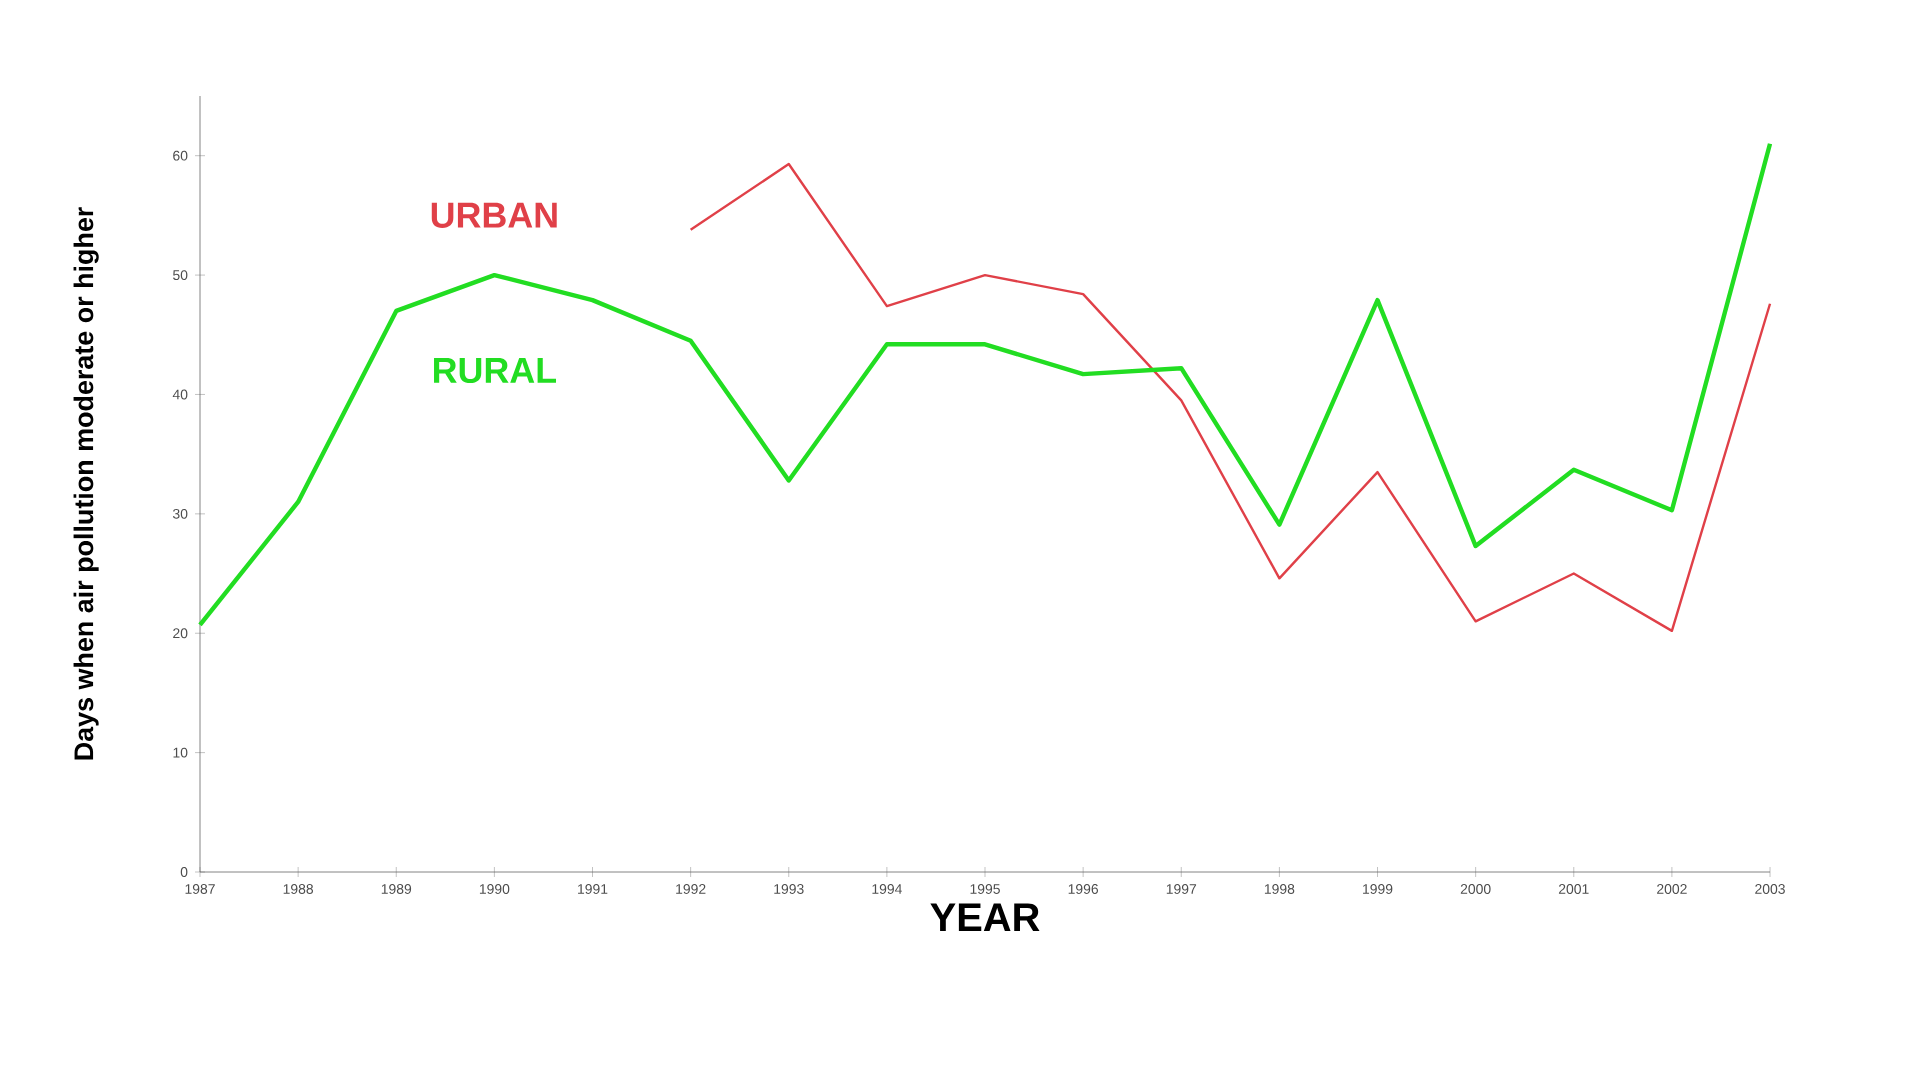 This screenshot has width=1920, height=1074. I want to click on x-axis-title: YEAR, so click(985, 917).